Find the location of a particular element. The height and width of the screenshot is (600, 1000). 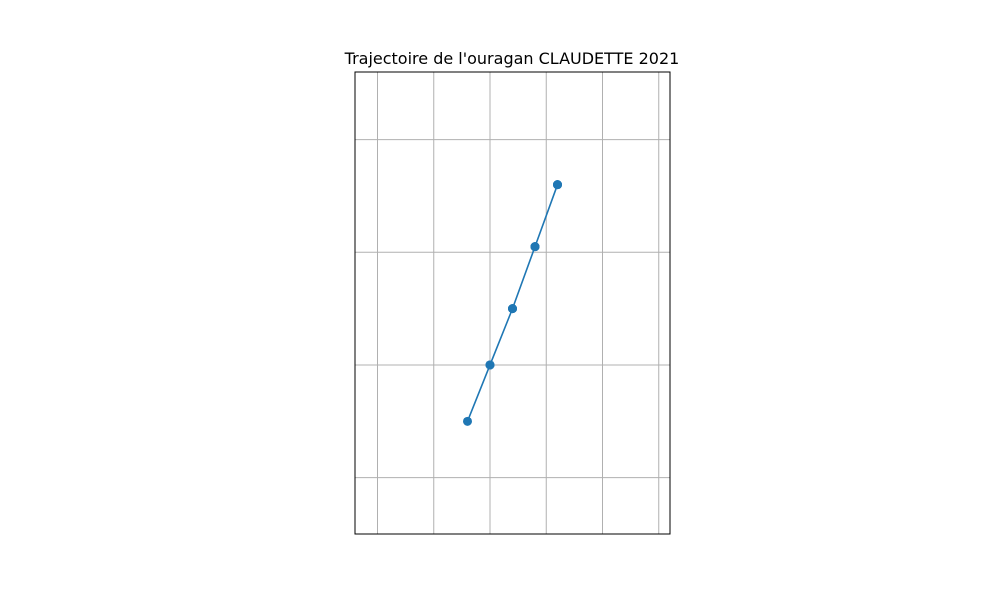

series-line is located at coordinates (512, 303).